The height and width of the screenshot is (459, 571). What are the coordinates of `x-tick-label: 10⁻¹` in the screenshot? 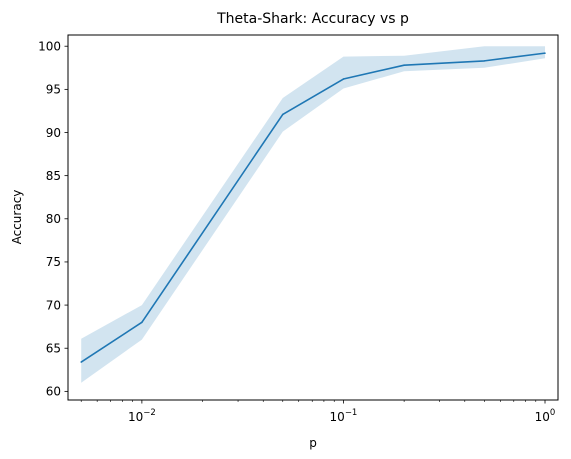 It's located at (344, 416).